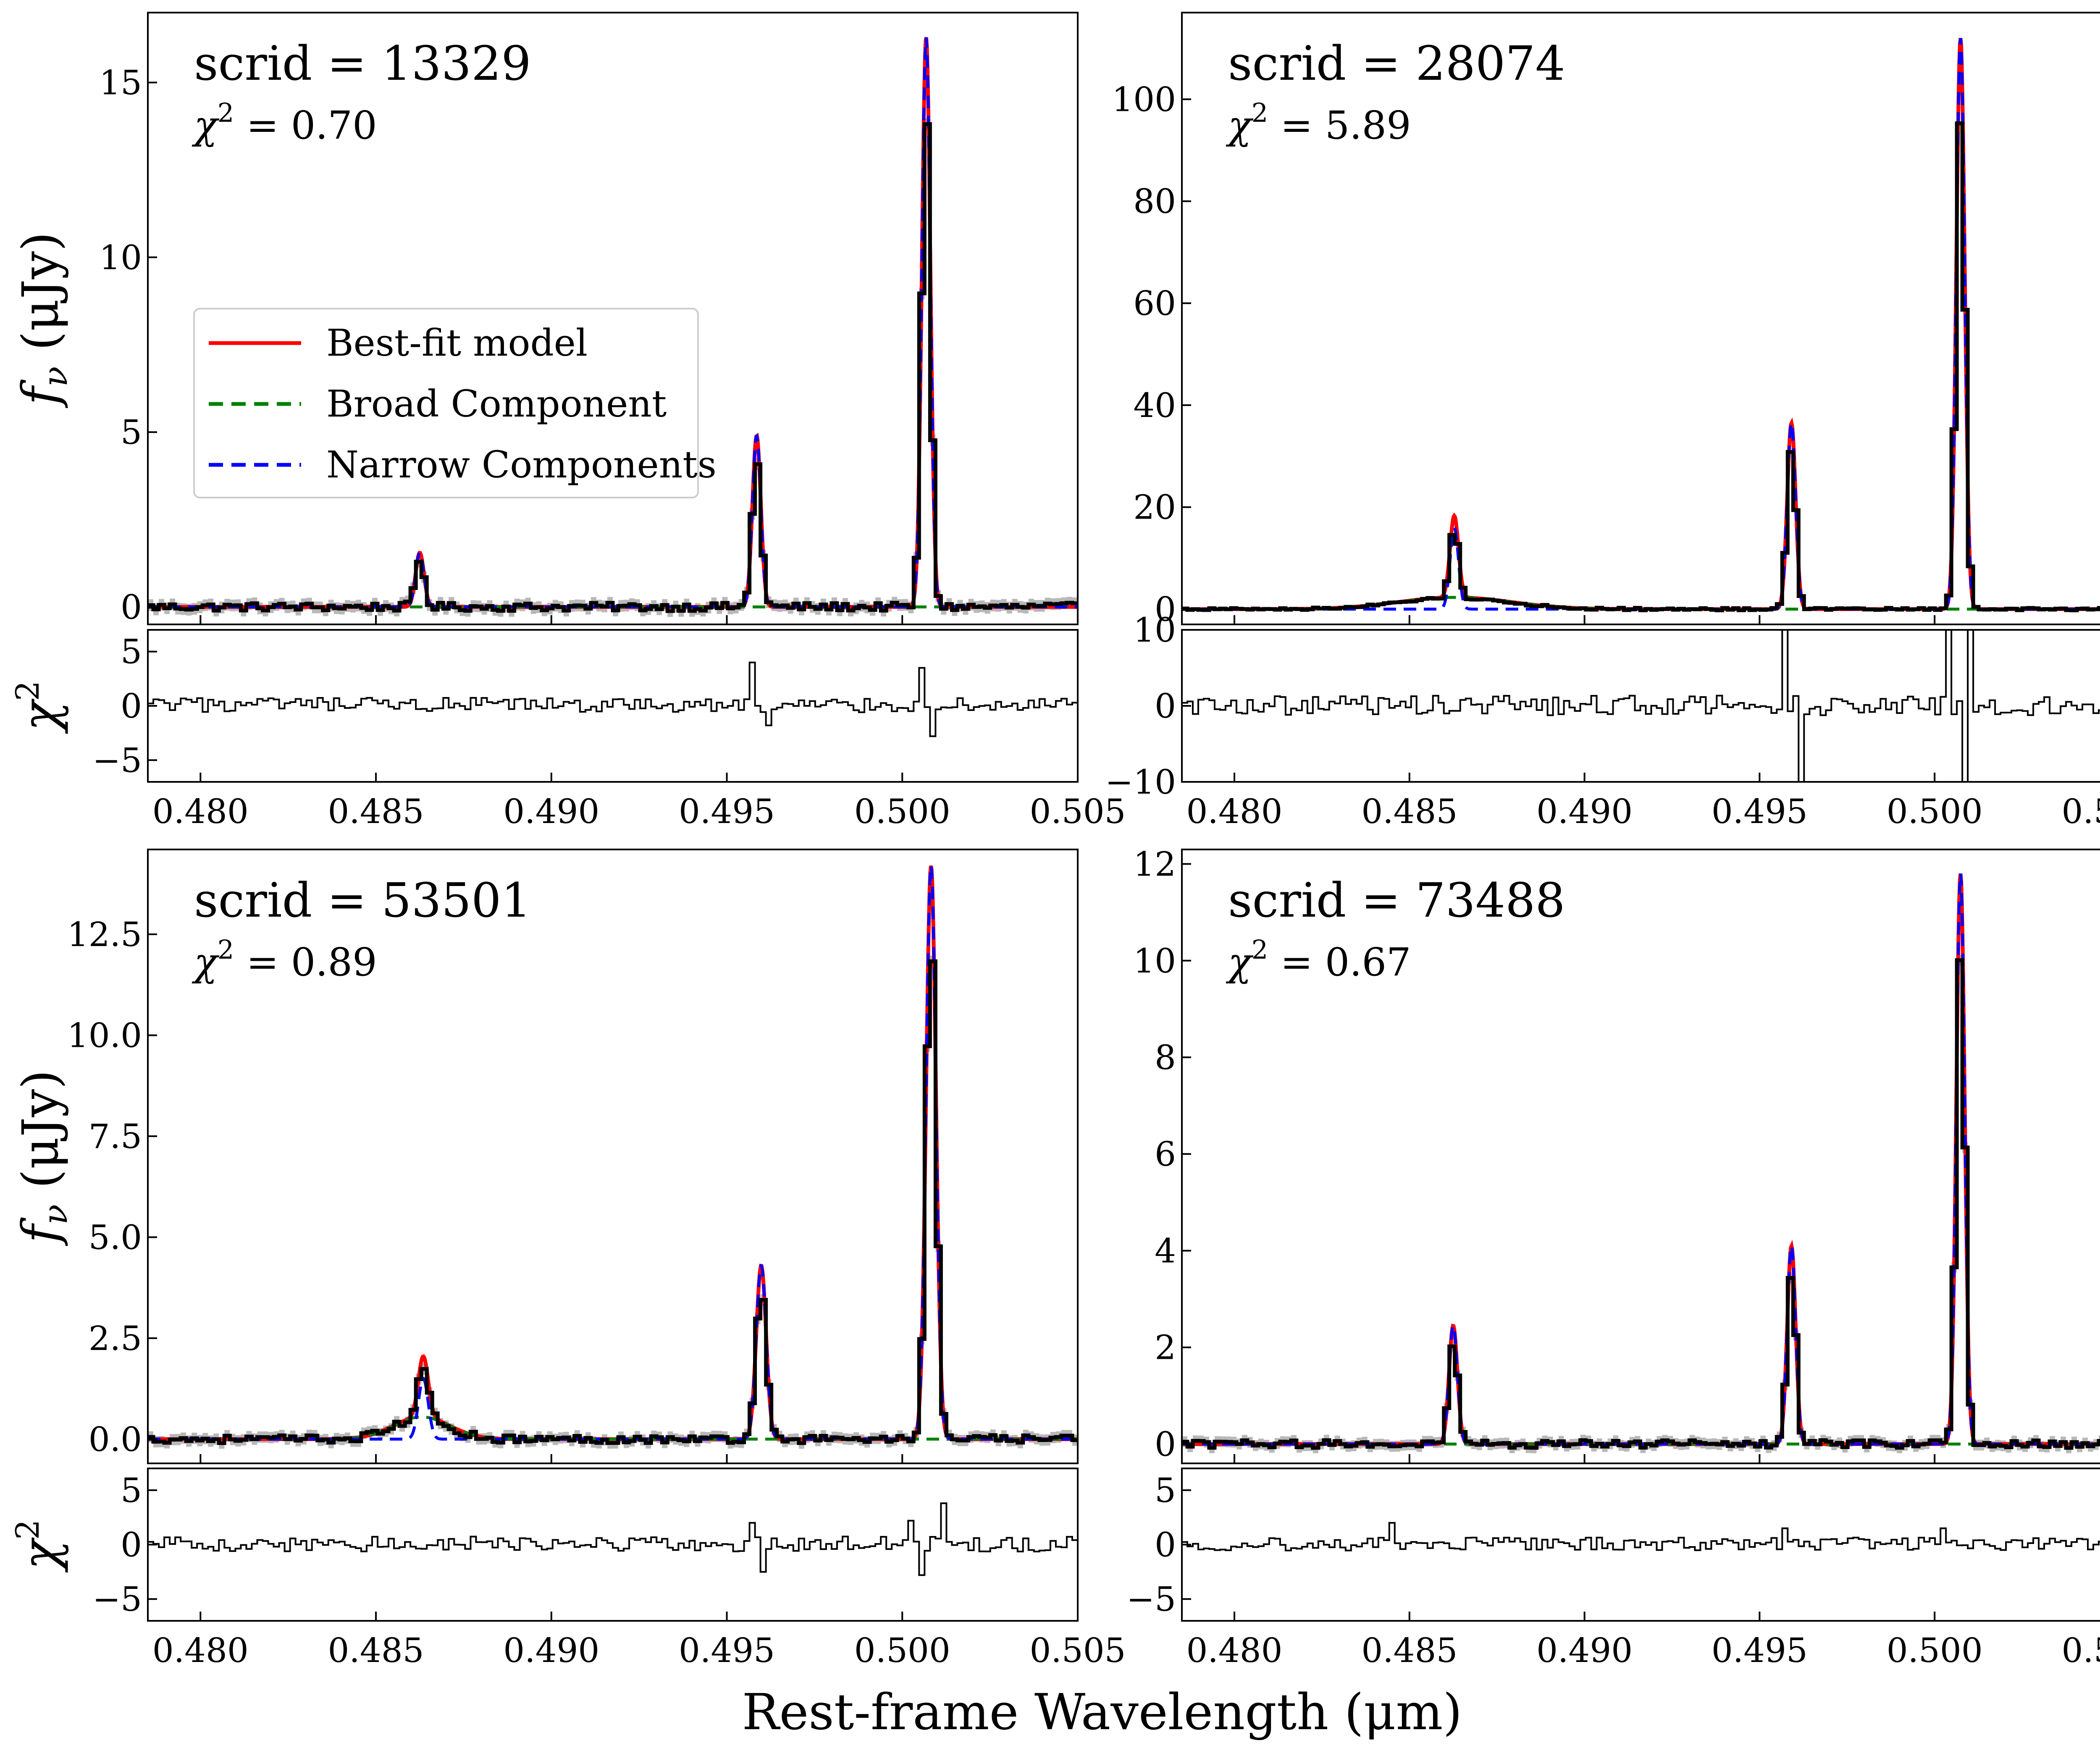 This screenshot has height=1751, width=2100. I want to click on y-tick-label: 6, so click(1165, 1154).